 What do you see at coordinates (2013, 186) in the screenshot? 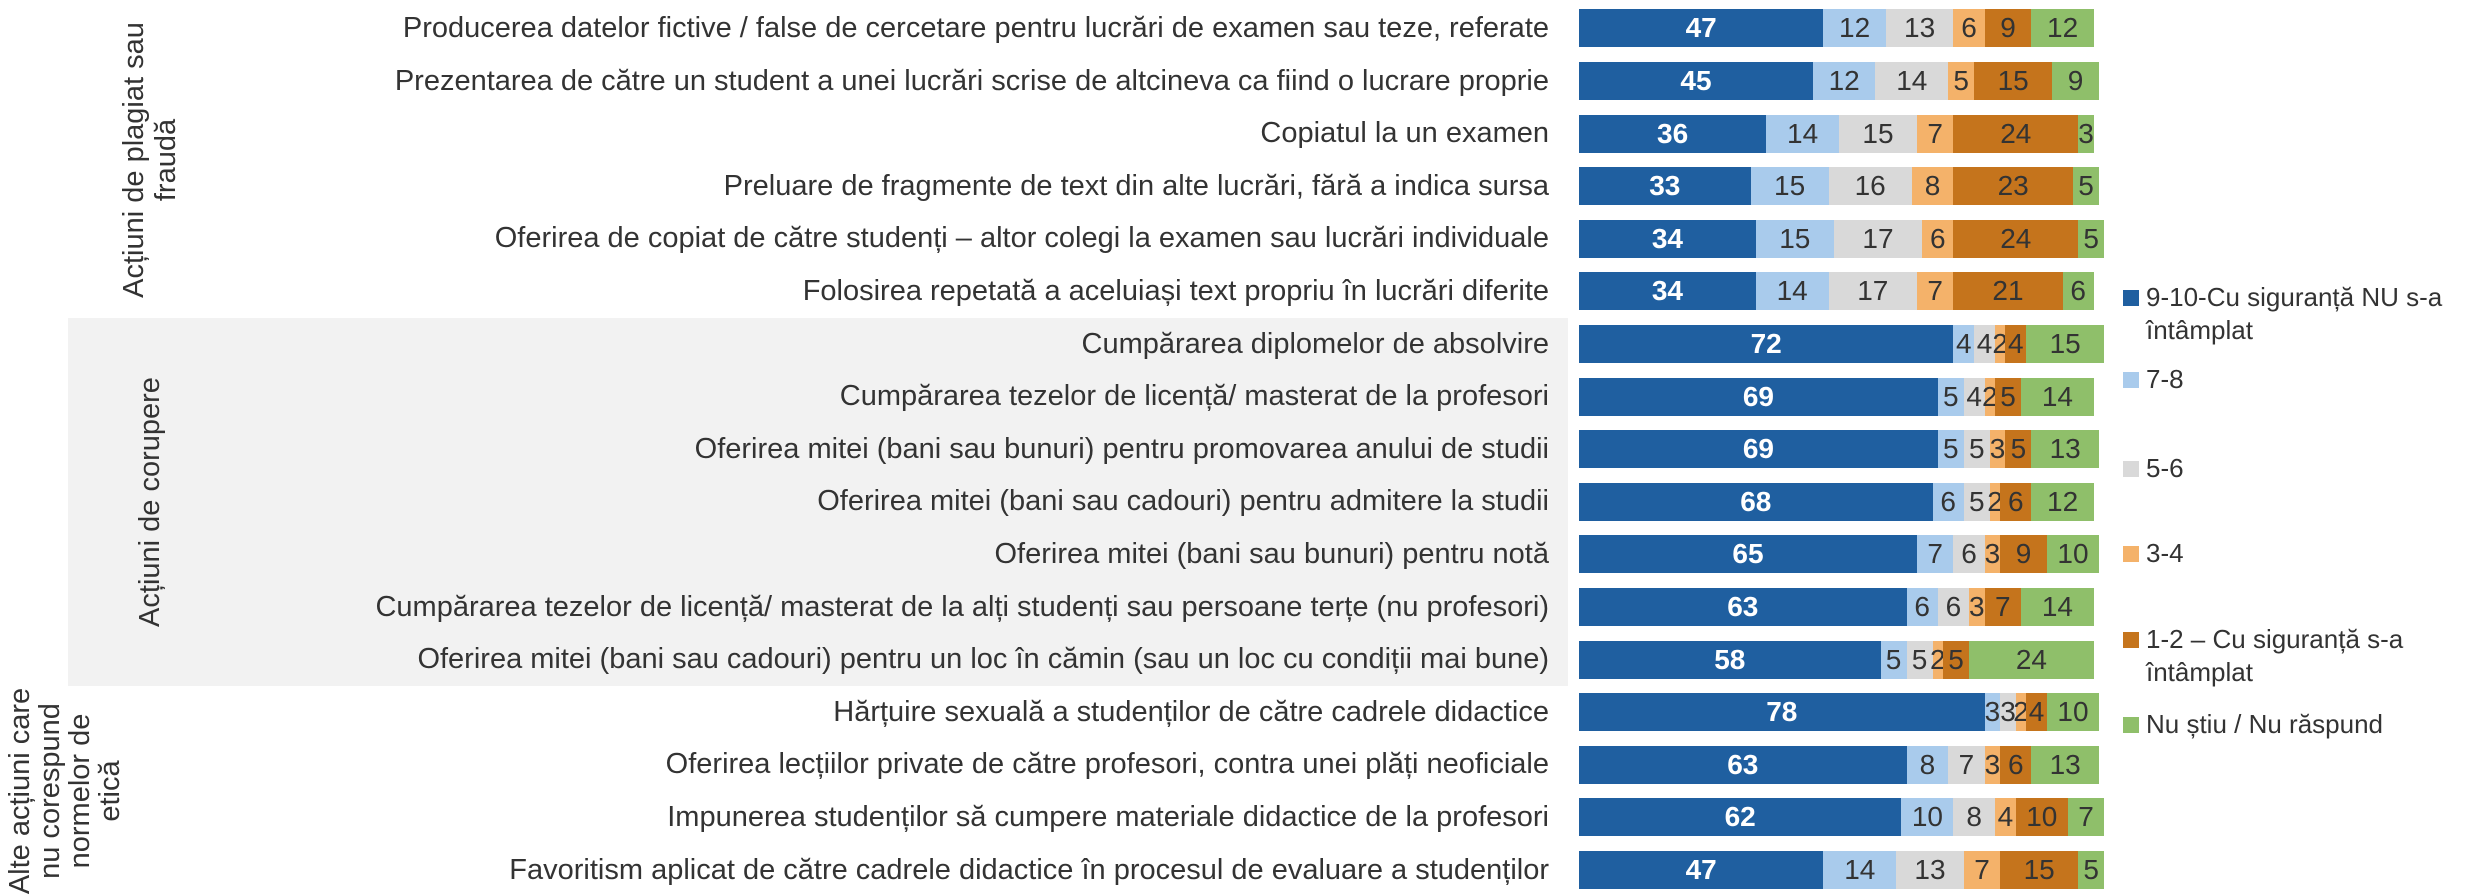
I see `bar-segment: 23` at bounding box center [2013, 186].